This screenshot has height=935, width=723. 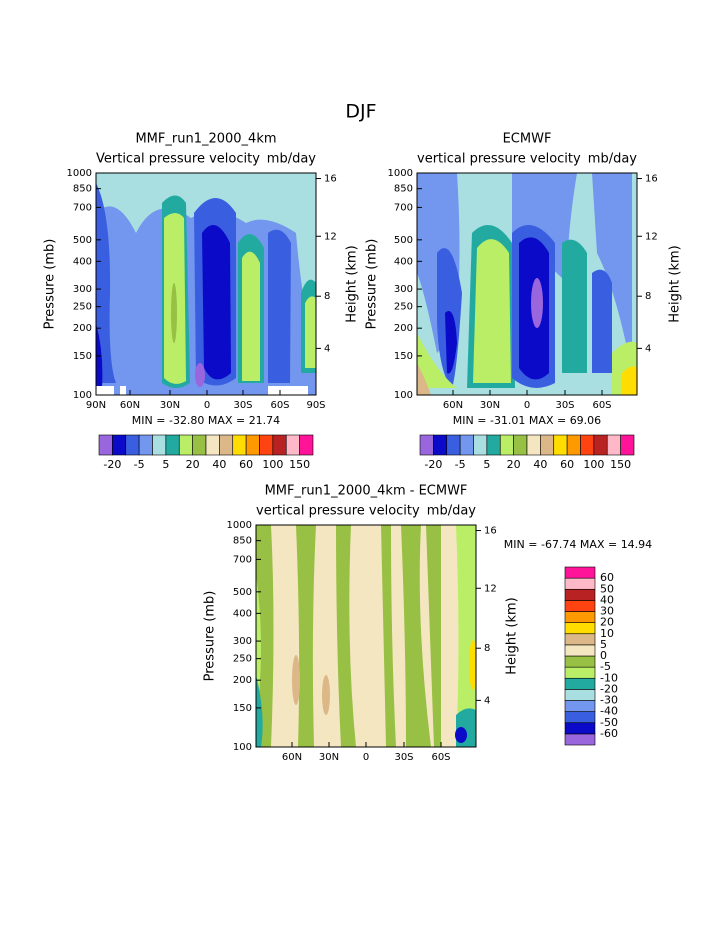 I want to click on y-tick-label: 200, so click(x=82, y=328).